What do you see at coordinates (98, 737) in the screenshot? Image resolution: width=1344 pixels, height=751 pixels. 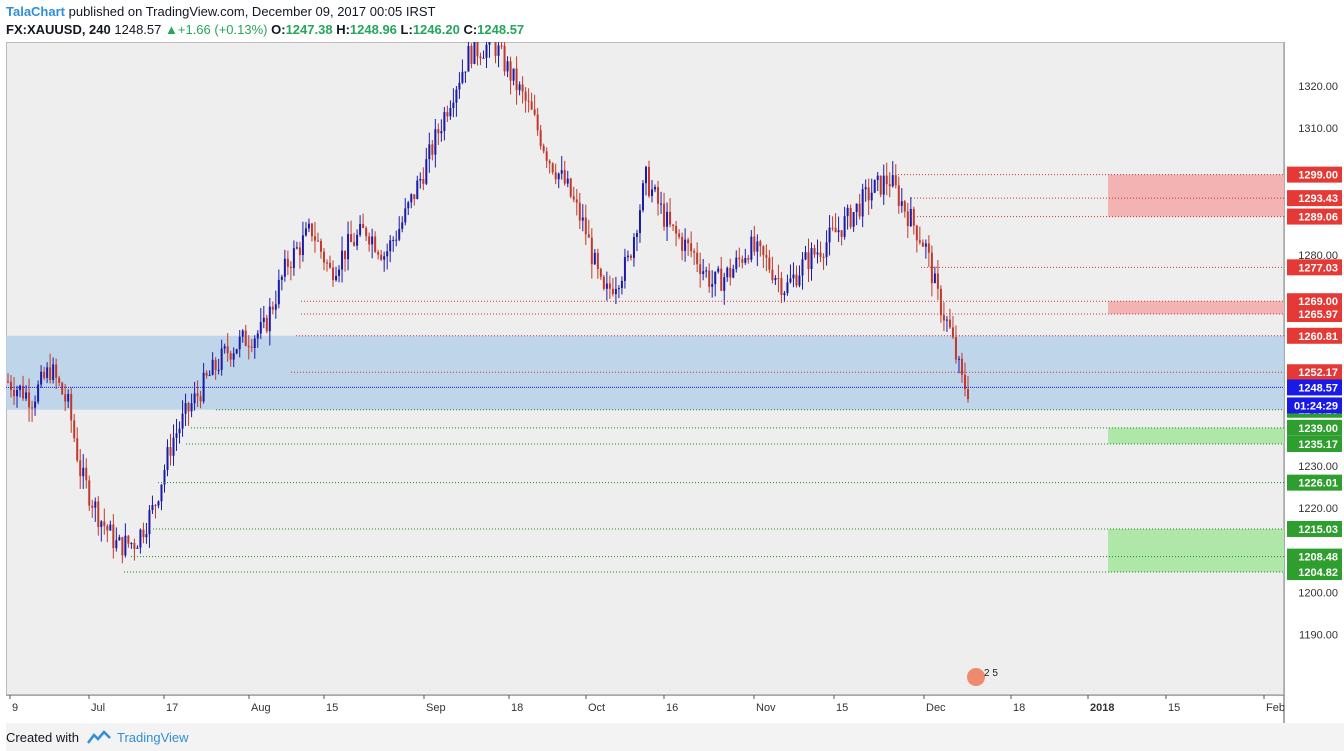 I see `tradingview-logo-icon` at bounding box center [98, 737].